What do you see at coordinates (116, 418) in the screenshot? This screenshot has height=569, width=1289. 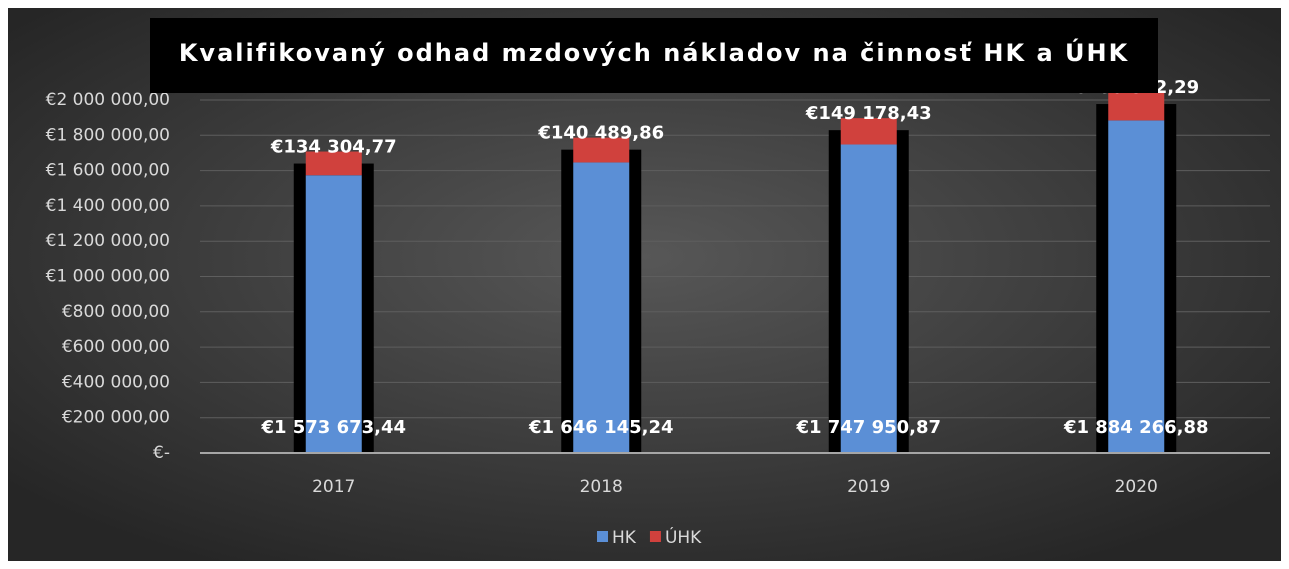 I see `y-tick-label: €200 000,00` at bounding box center [116, 418].